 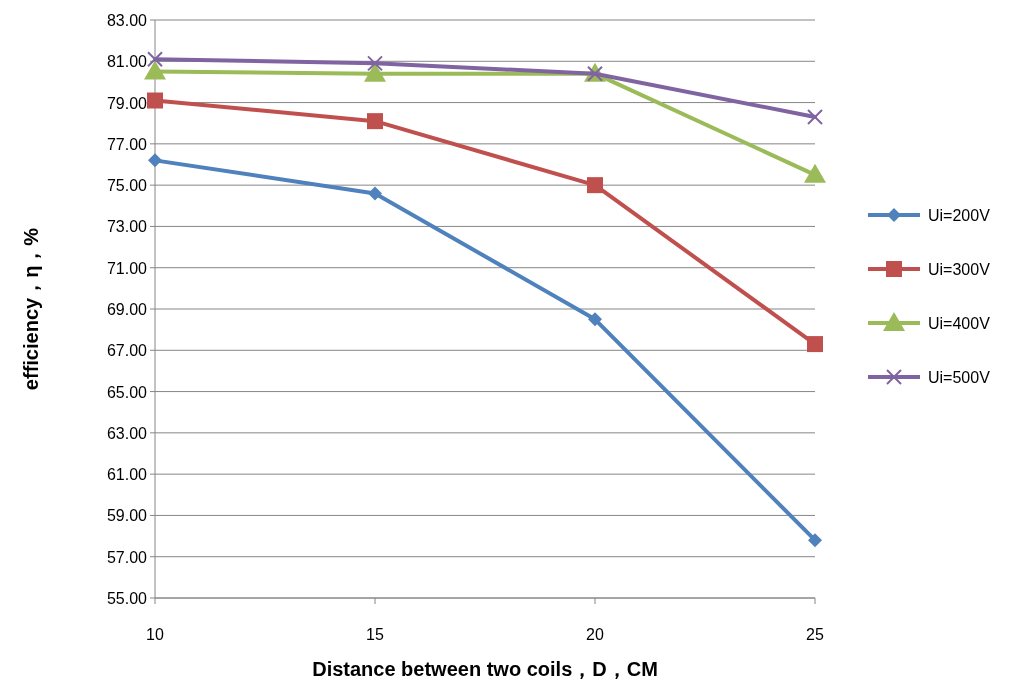 I want to click on y-tick-label: 67.00, so click(x=127, y=351).